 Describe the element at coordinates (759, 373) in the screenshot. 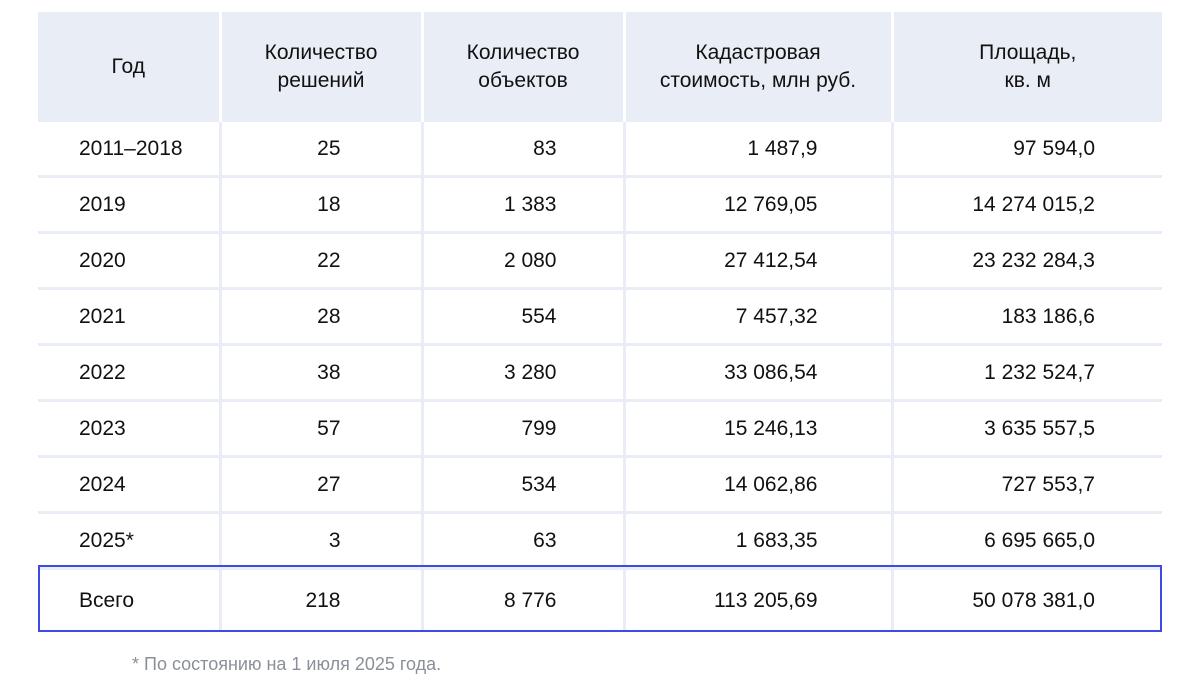

I see `cell-cadastral-value: 33 086,54` at that location.